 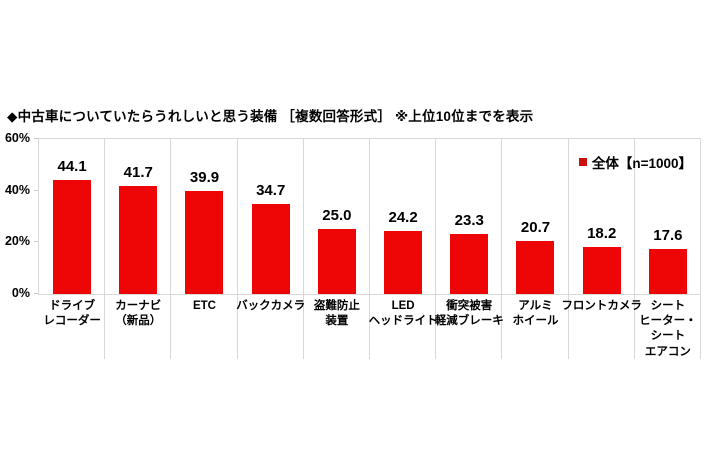 What do you see at coordinates (582, 162) in the screenshot?
I see `legend-marker-icon` at bounding box center [582, 162].